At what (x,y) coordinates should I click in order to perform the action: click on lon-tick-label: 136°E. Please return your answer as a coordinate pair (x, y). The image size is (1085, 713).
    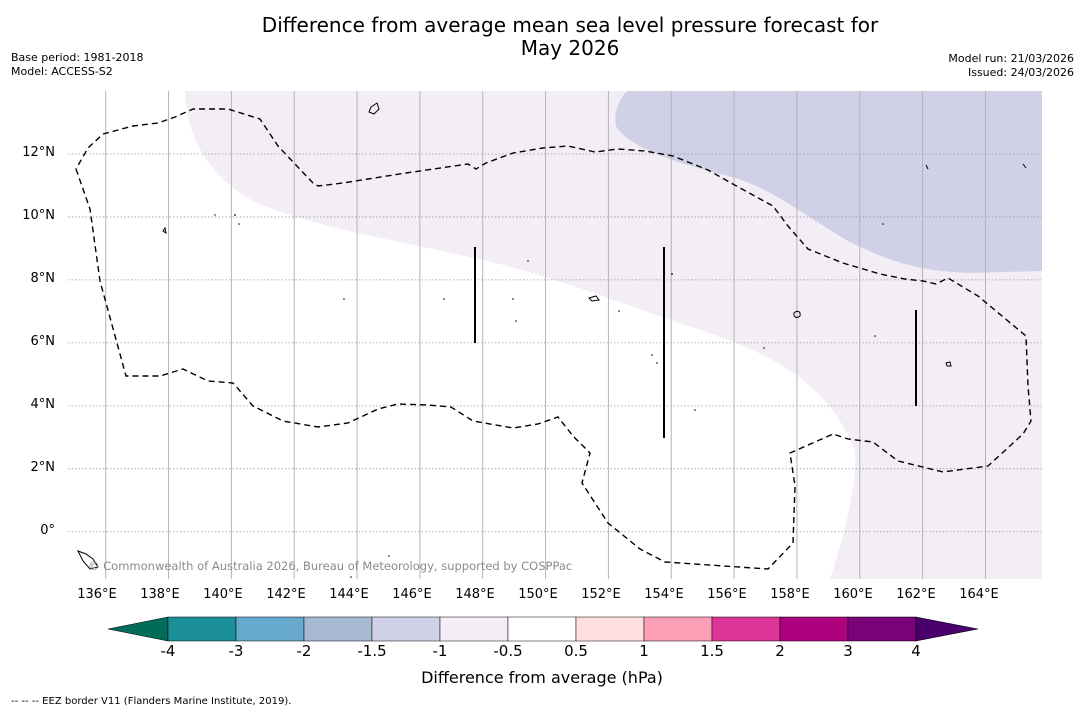
    Looking at the image, I should click on (97, 594).